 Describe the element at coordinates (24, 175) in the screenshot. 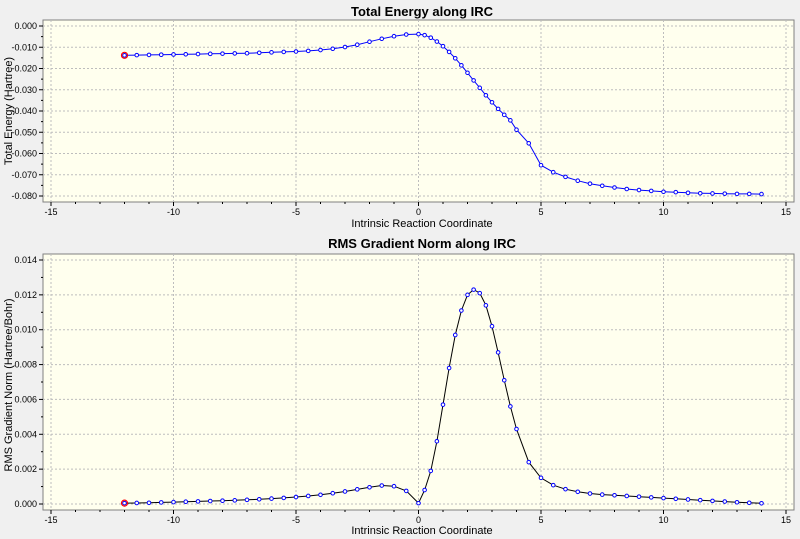

I see `energy-y-tick-label: -0.070` at that location.